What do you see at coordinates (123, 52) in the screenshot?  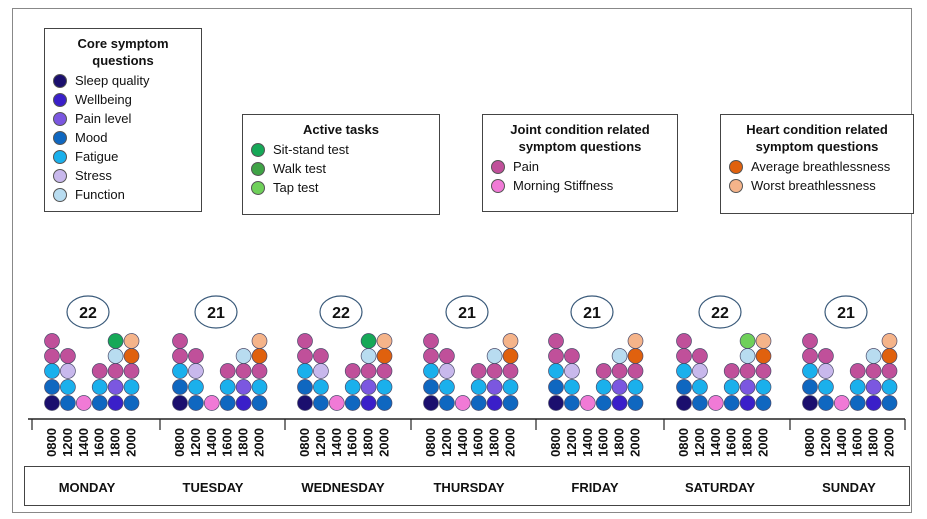 I see `legend-title: Core symptom questions` at bounding box center [123, 52].